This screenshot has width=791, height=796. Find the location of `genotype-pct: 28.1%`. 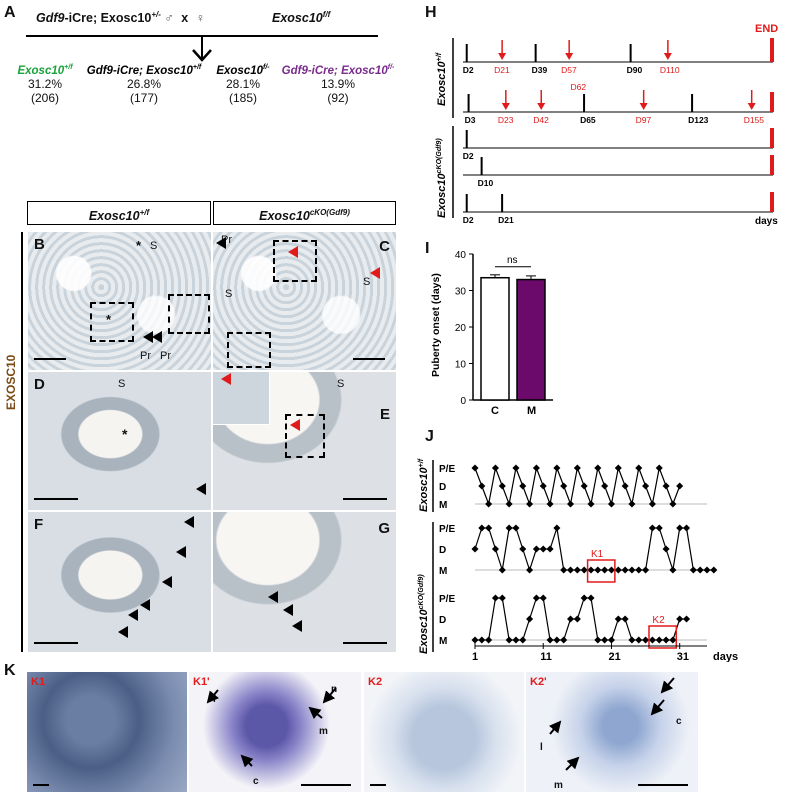

genotype-pct: 28.1% is located at coordinates (243, 83).